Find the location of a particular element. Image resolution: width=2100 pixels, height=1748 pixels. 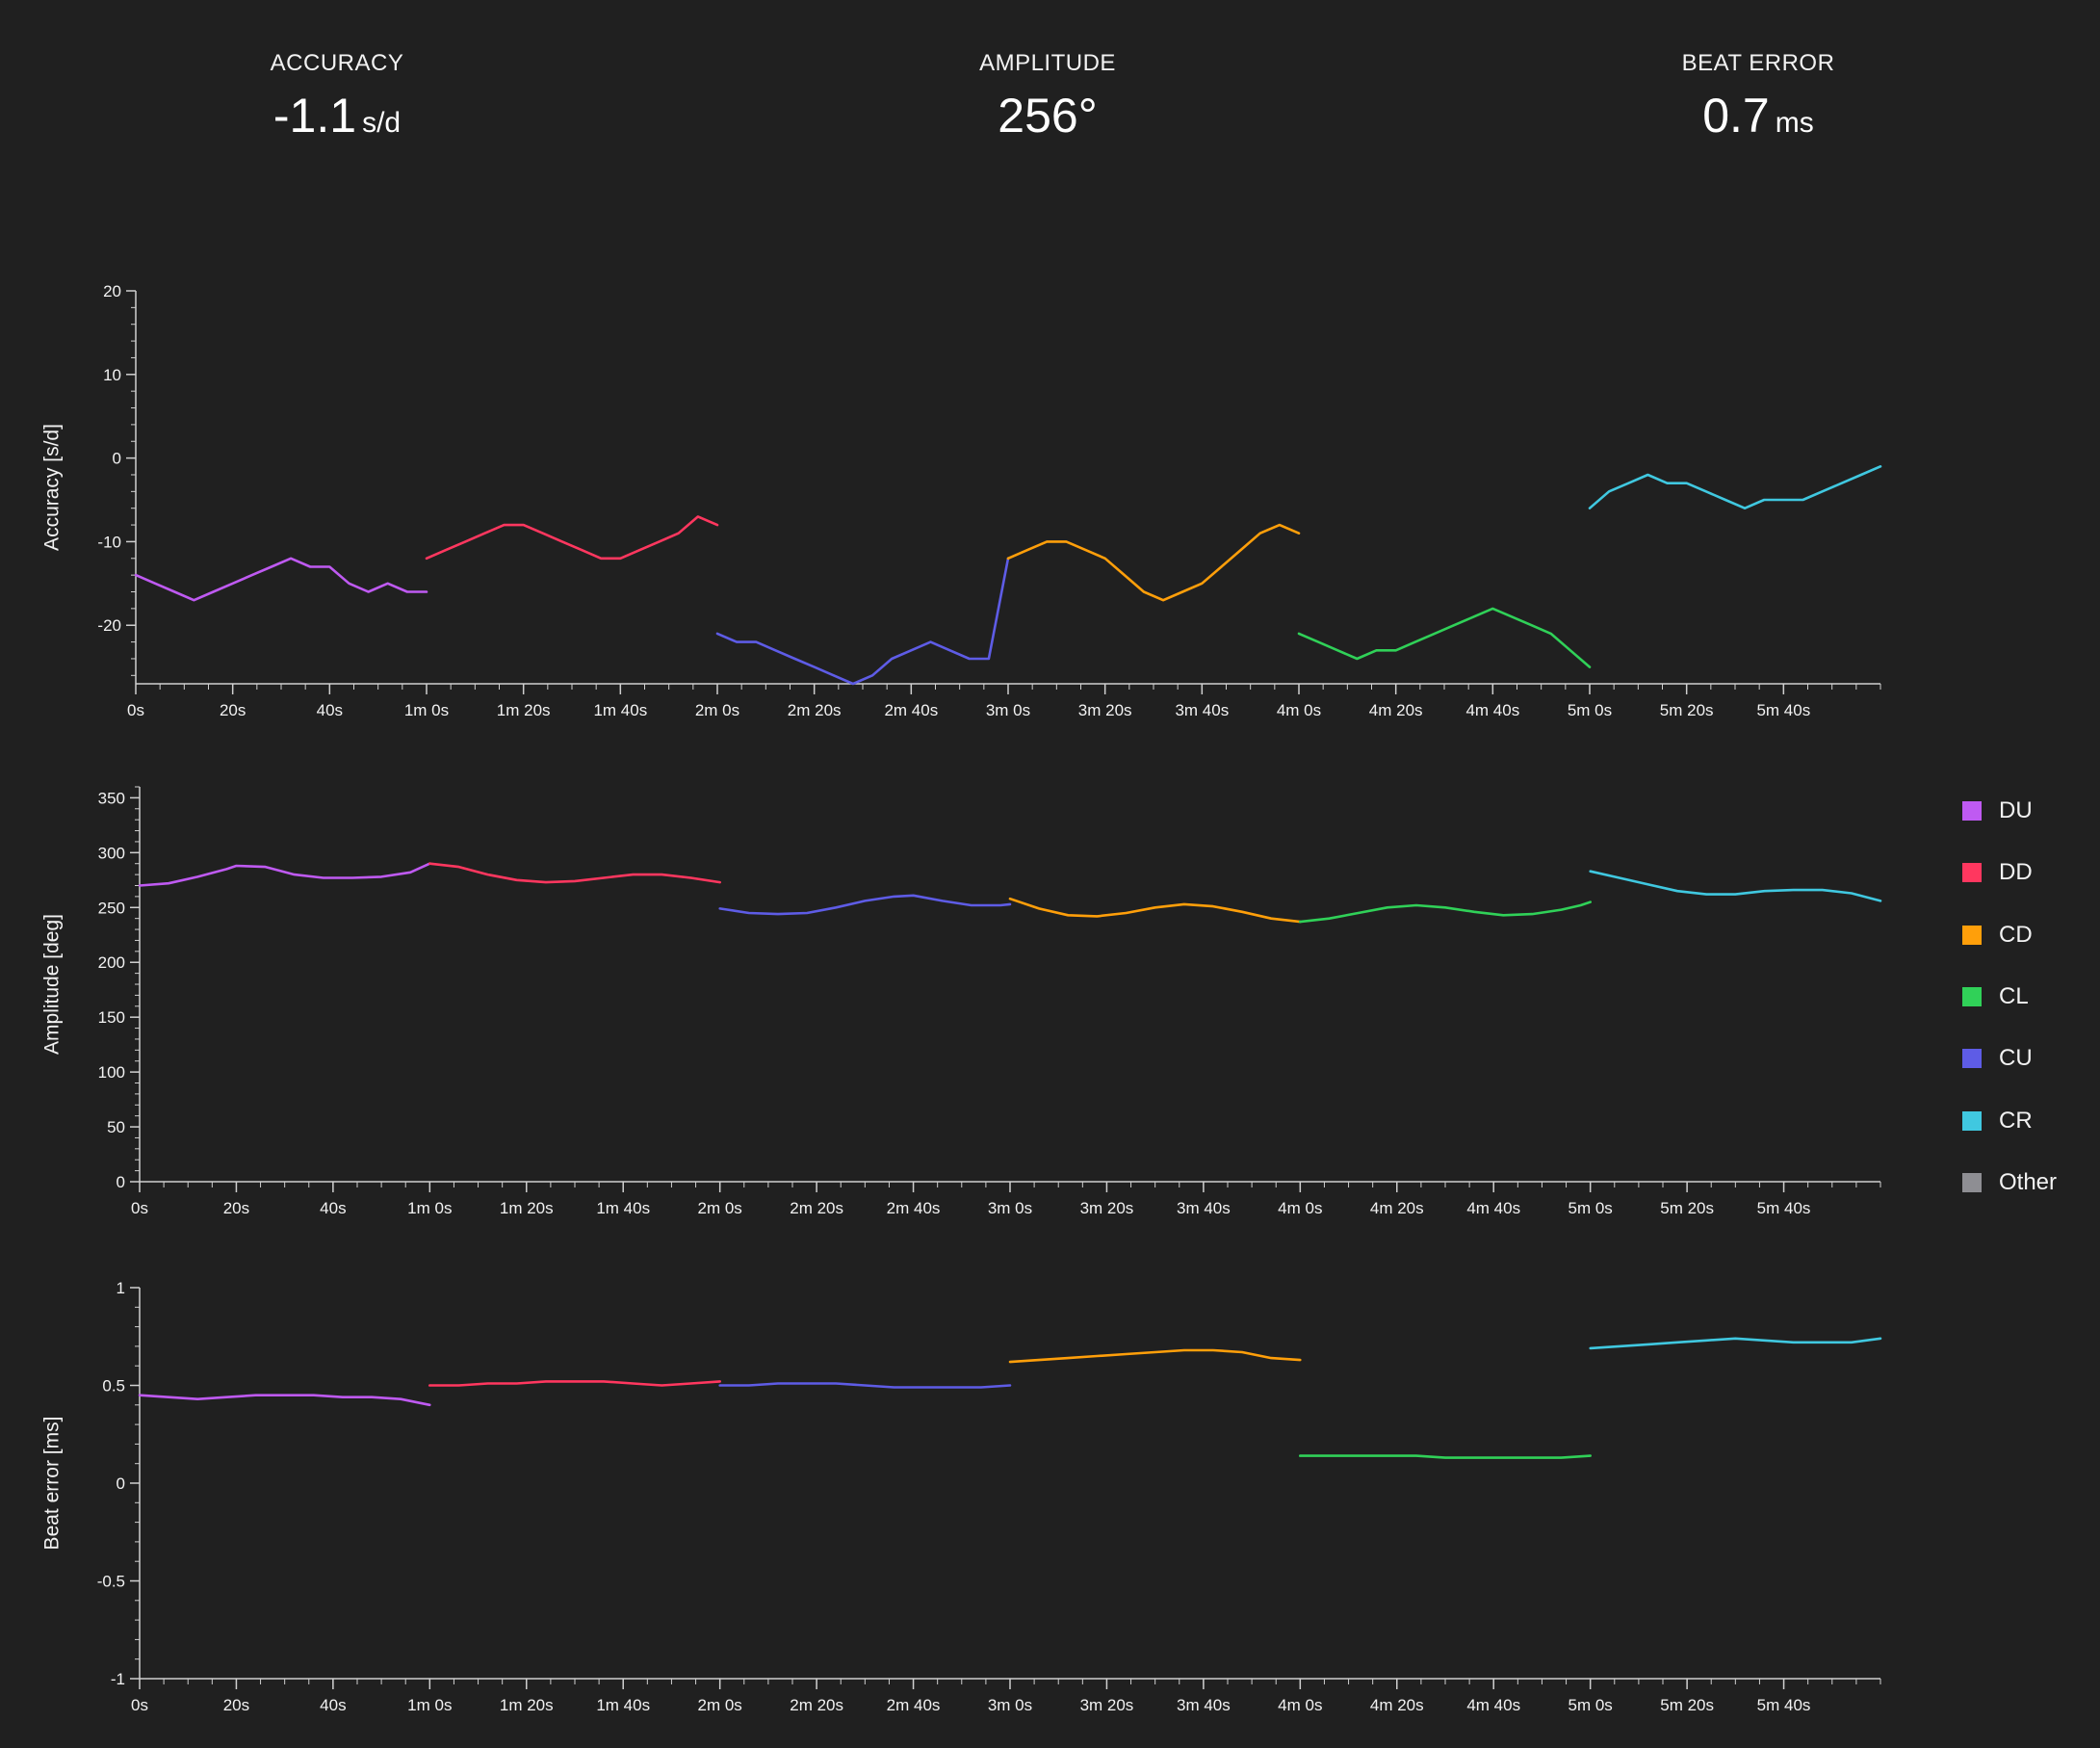

amplitude-label: AMPLITUDE is located at coordinates (1047, 63).